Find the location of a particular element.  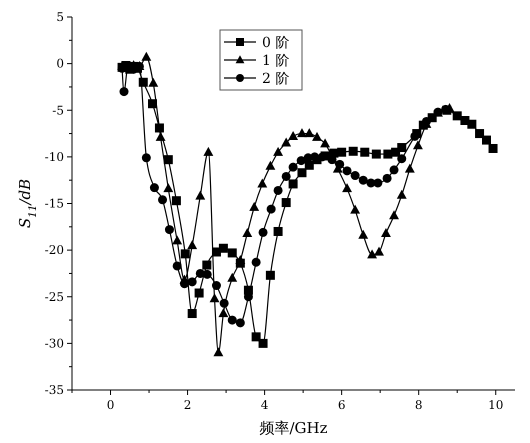

y-tick-label: -10 is located at coordinates (54, 157).